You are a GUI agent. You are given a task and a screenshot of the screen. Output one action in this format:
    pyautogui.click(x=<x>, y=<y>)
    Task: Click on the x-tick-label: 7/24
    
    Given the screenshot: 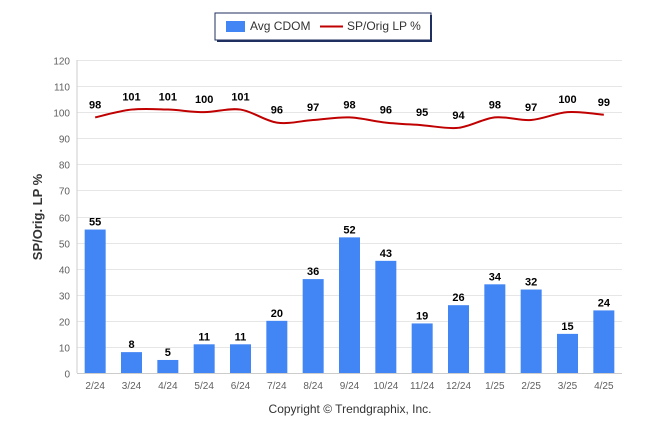 What is the action you would take?
    pyautogui.click(x=277, y=386)
    